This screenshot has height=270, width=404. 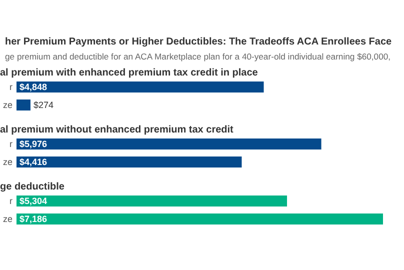 What do you see at coordinates (117, 130) in the screenshot?
I see `annotation: al premium without enhanced premium tax credit` at bounding box center [117, 130].